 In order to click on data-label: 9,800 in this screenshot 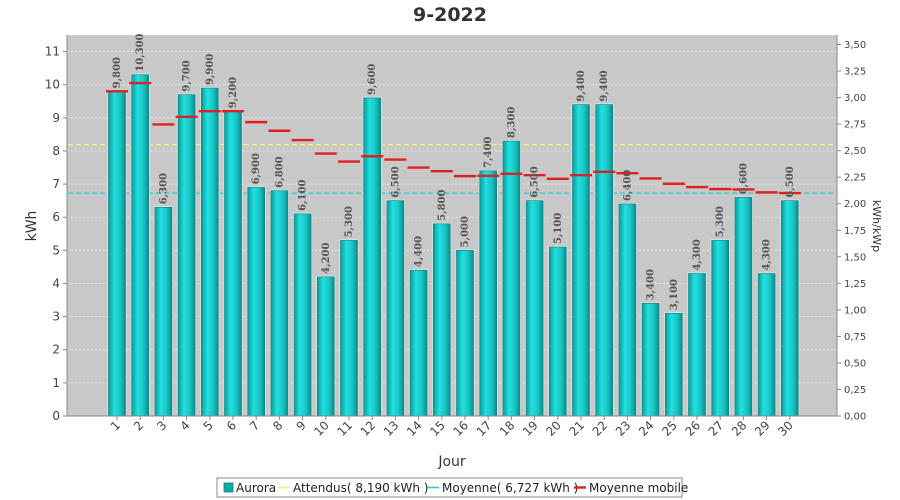, I will do `click(117, 72)`.